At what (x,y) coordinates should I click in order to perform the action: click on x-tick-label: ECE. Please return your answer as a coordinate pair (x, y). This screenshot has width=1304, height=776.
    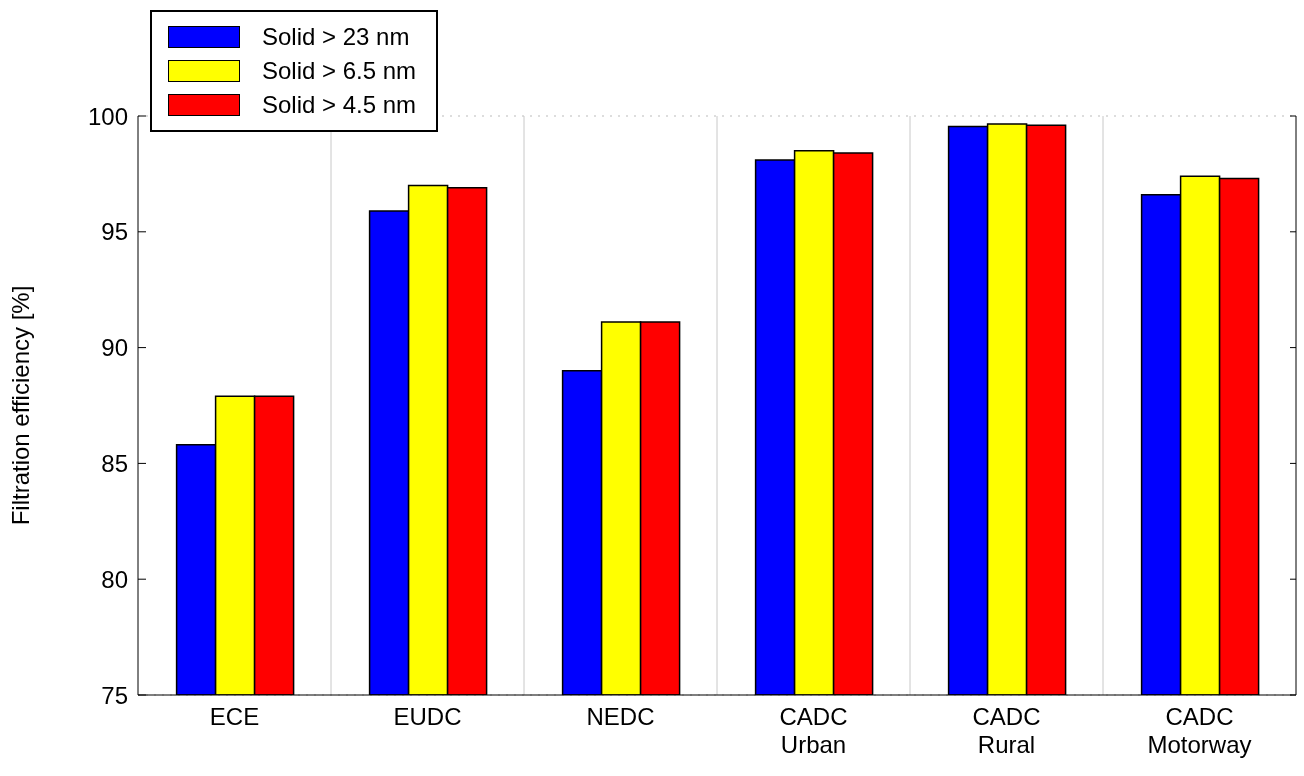
    Looking at the image, I should click on (234, 716).